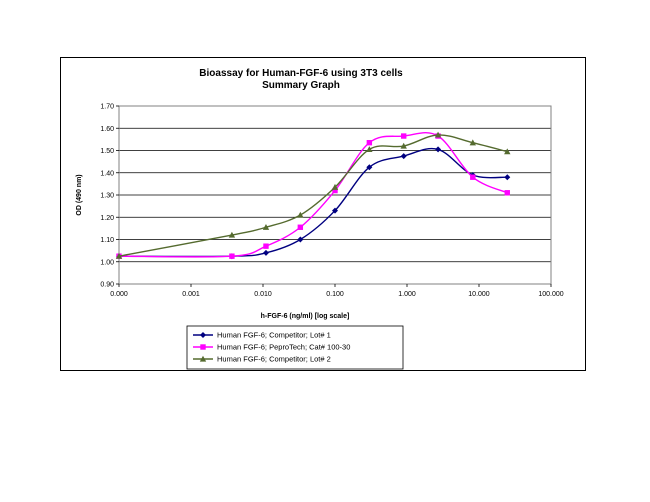 This screenshot has height=502, width=650. What do you see at coordinates (335, 294) in the screenshot?
I see `x-tick-label: 0.100` at bounding box center [335, 294].